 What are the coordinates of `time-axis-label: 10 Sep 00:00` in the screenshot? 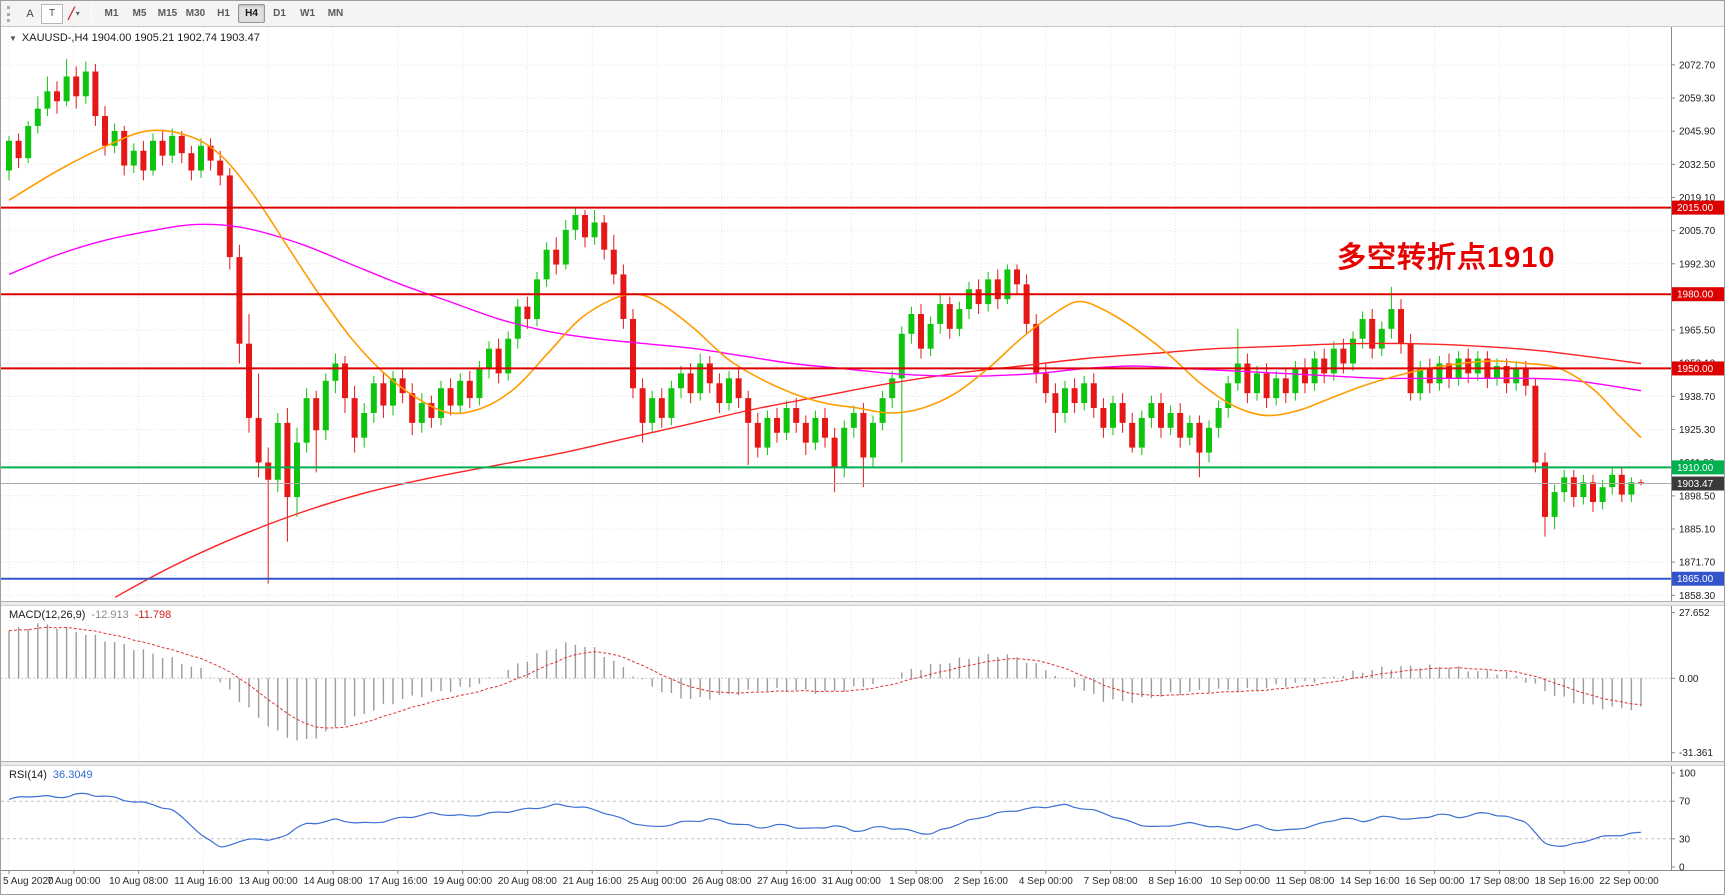 It's located at (1240, 881).